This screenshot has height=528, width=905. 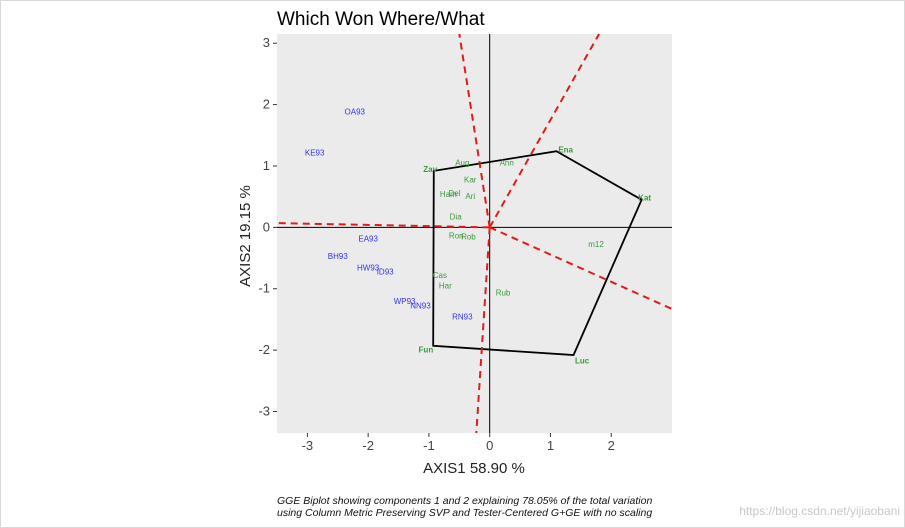 What do you see at coordinates (355, 111) in the screenshot?
I see `environment-label-oa93: OA93` at bounding box center [355, 111].